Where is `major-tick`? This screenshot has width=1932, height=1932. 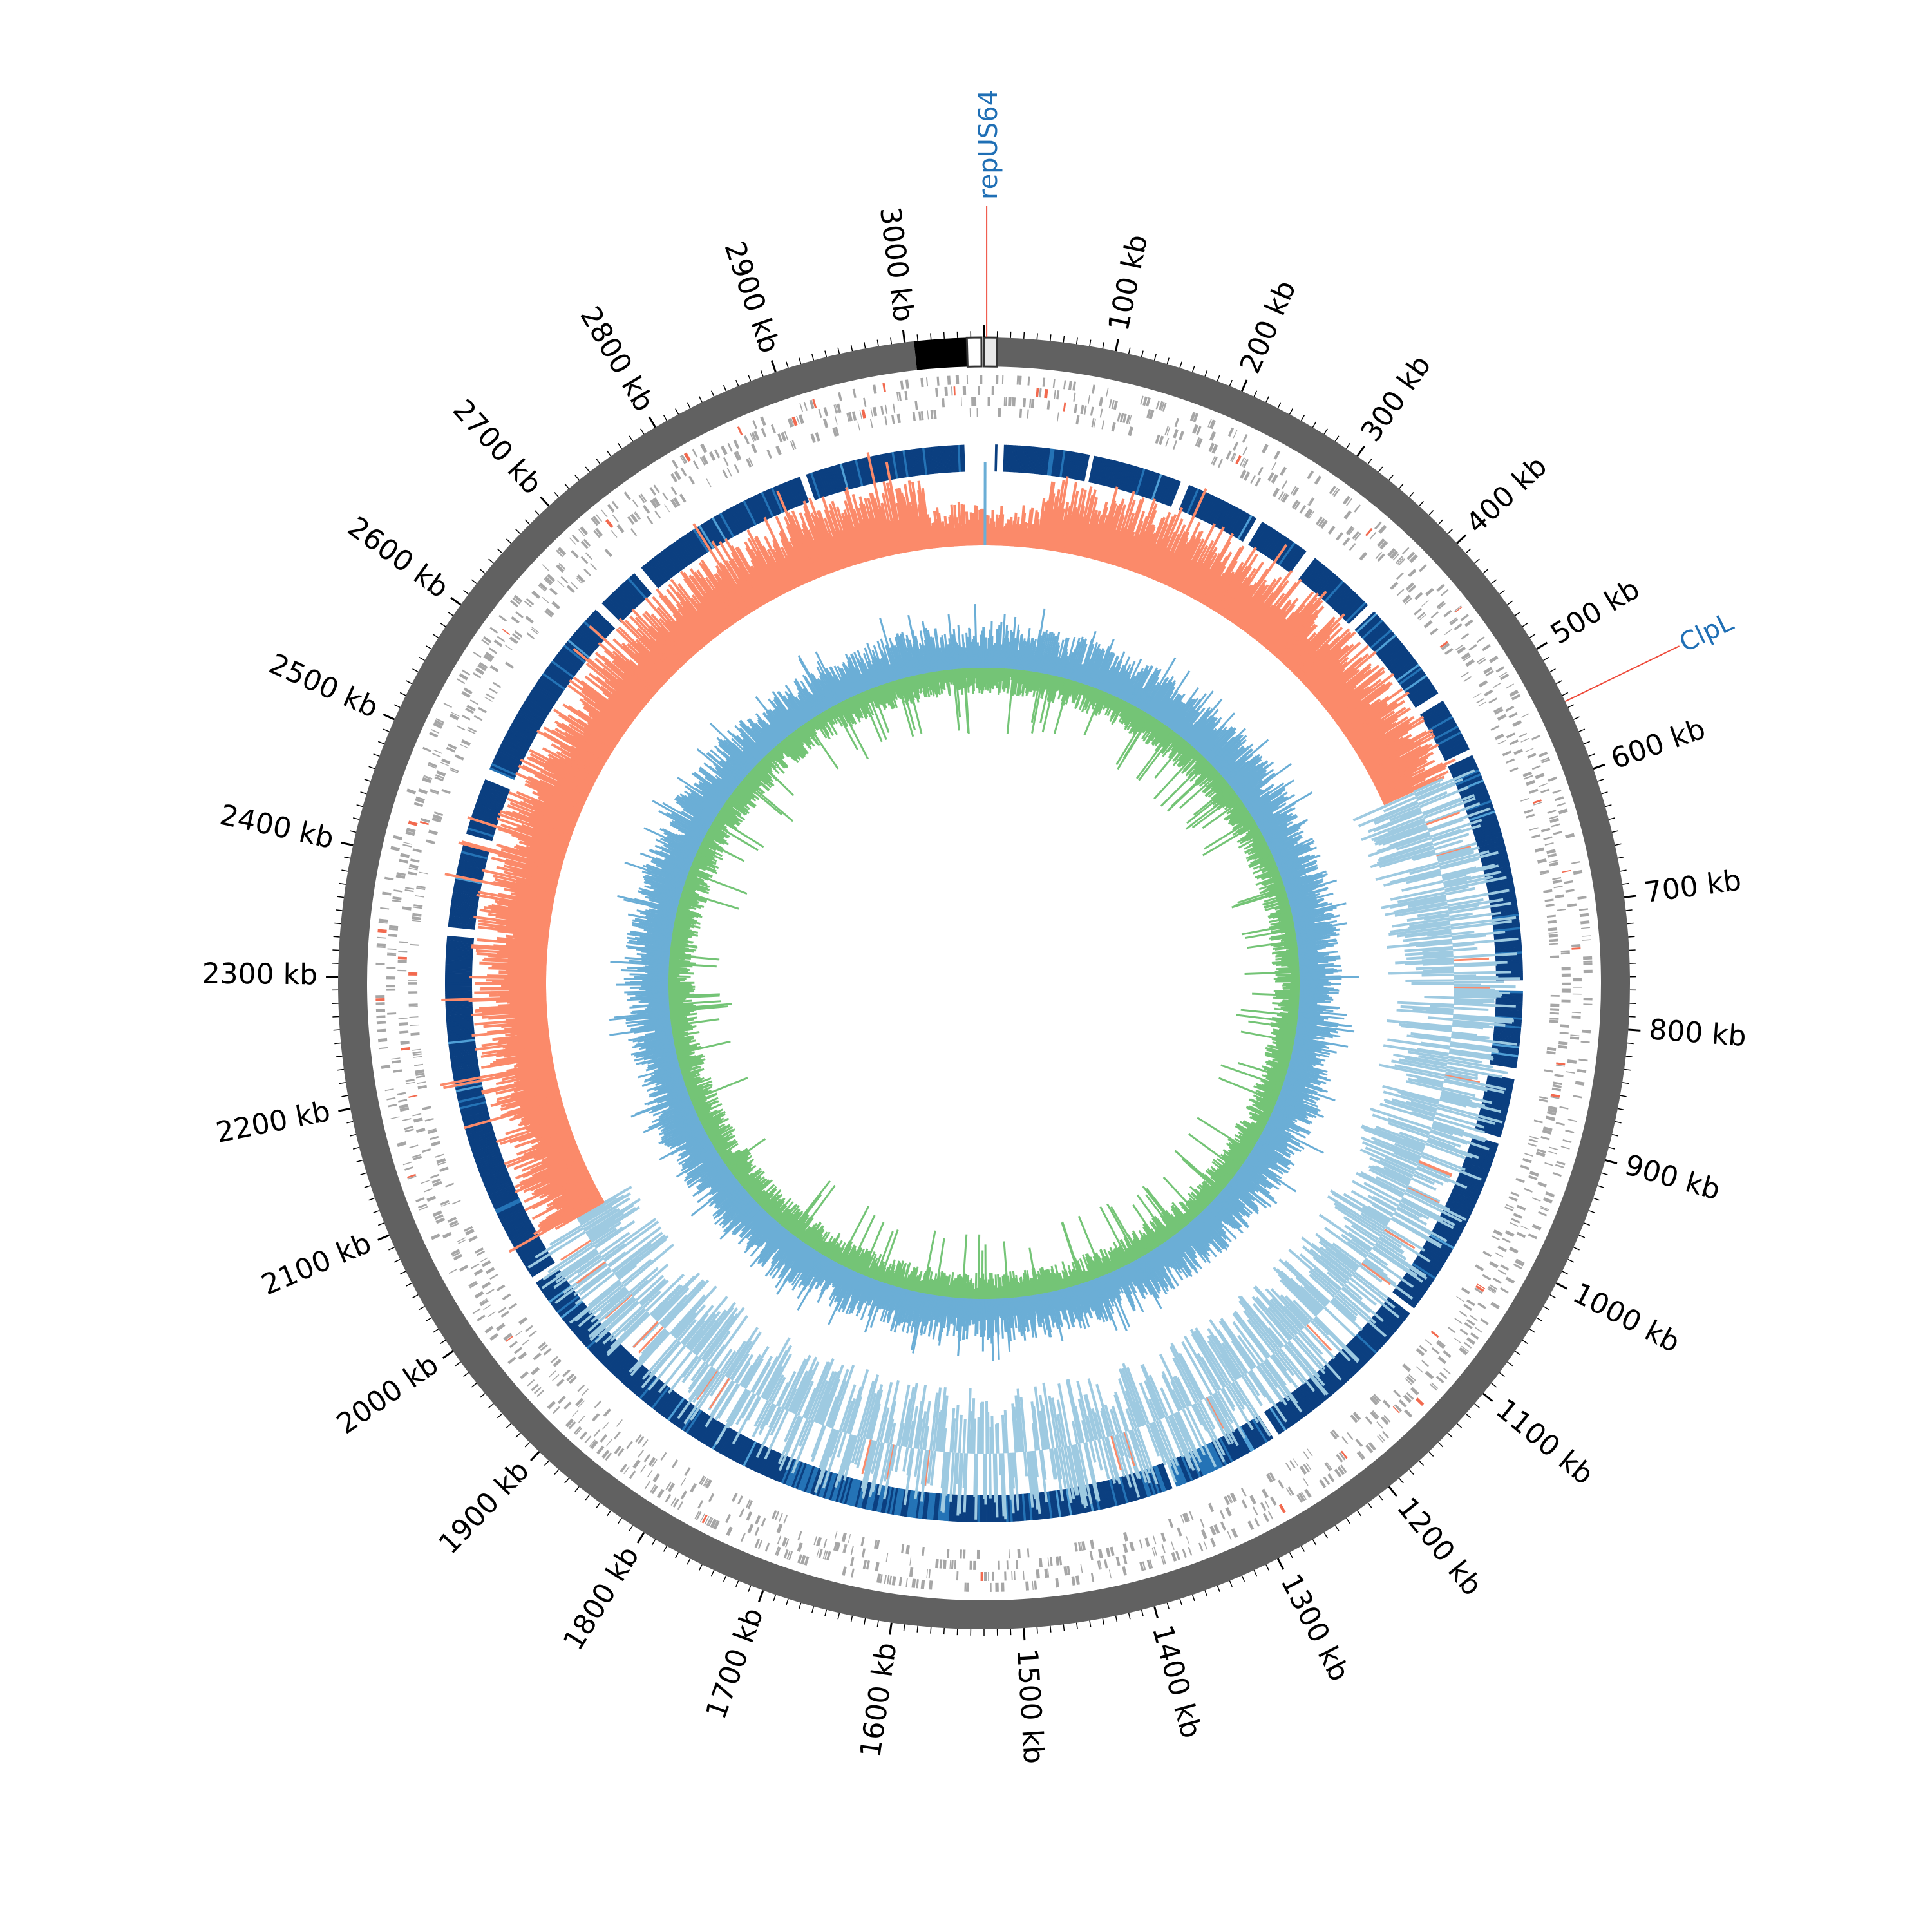 major-tick is located at coordinates (383, 1237).